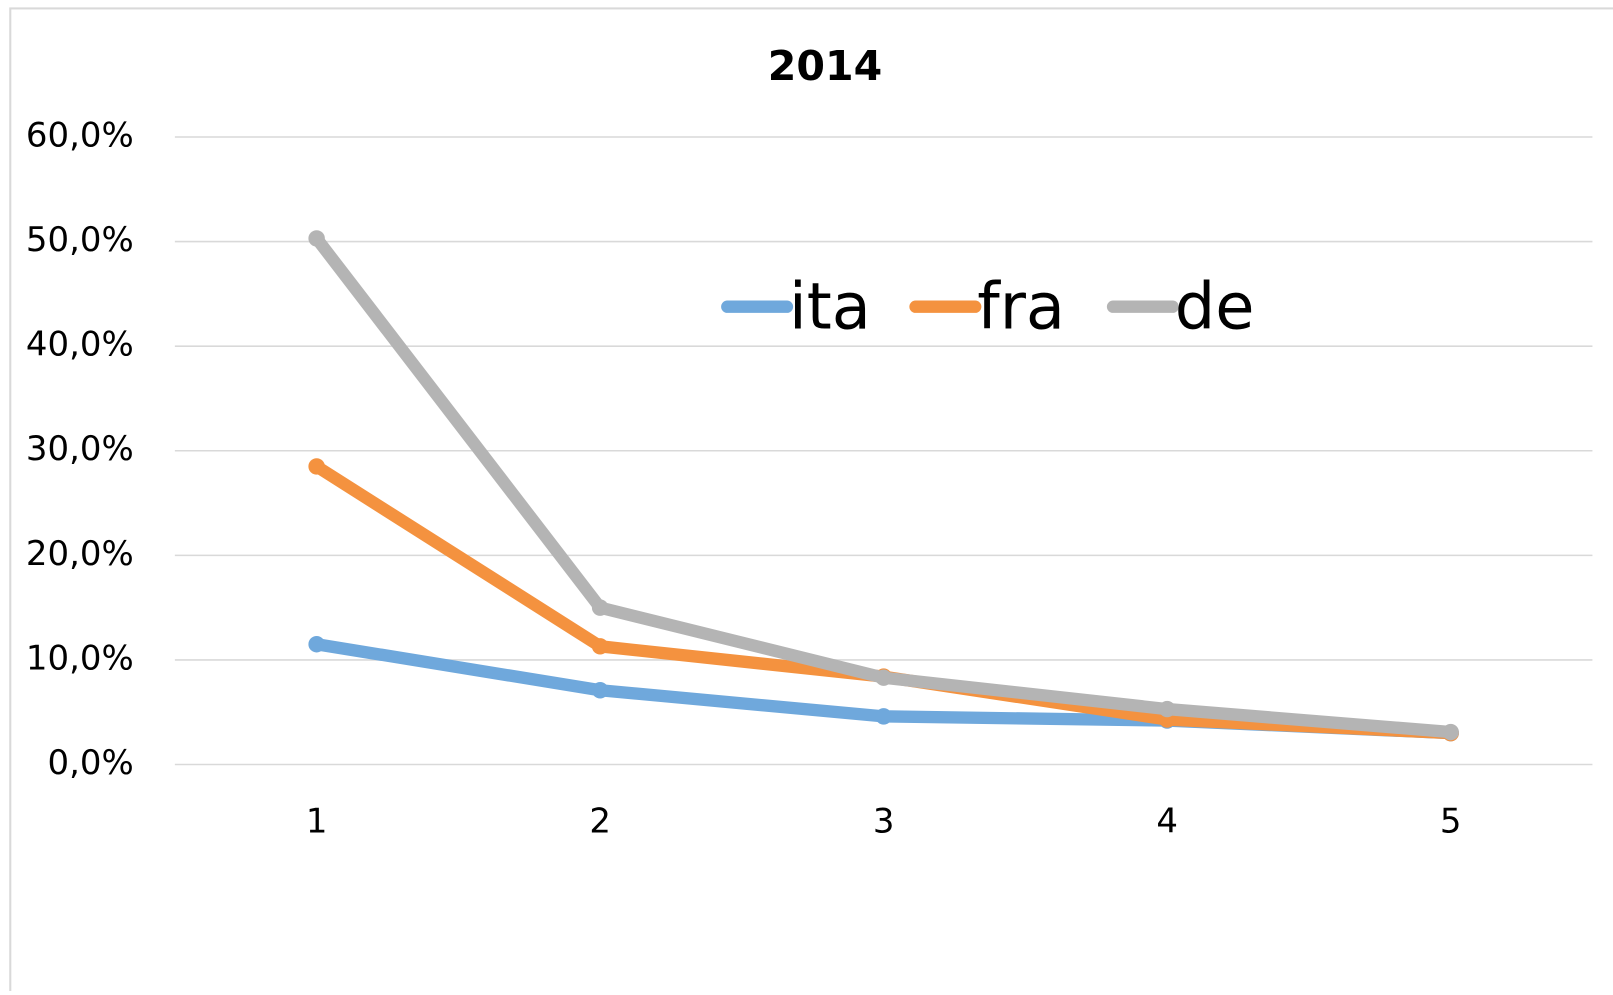 The image size is (1613, 995). I want to click on legend-label: ita, so click(830, 307).